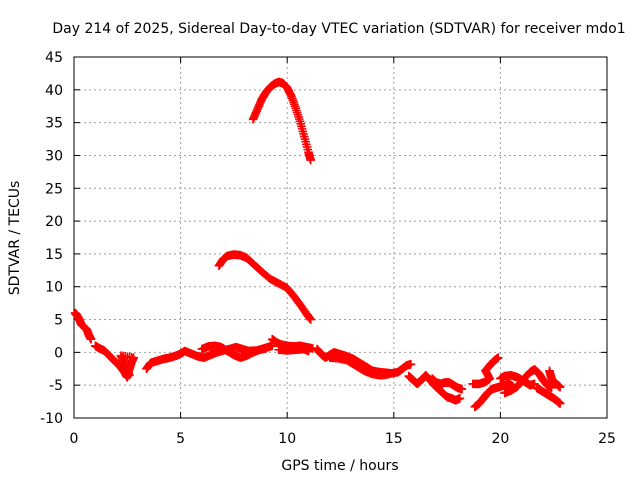 This screenshot has width=640, height=485. I want to click on series-arc-early, so click(114, 361).